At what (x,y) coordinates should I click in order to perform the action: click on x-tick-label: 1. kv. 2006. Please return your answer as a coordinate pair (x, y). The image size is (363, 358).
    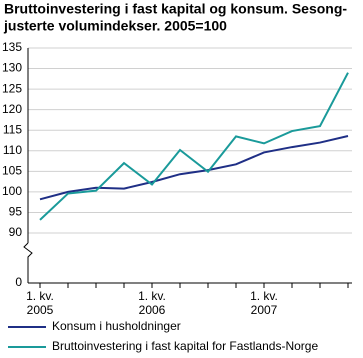
    Looking at the image, I should click on (152, 303).